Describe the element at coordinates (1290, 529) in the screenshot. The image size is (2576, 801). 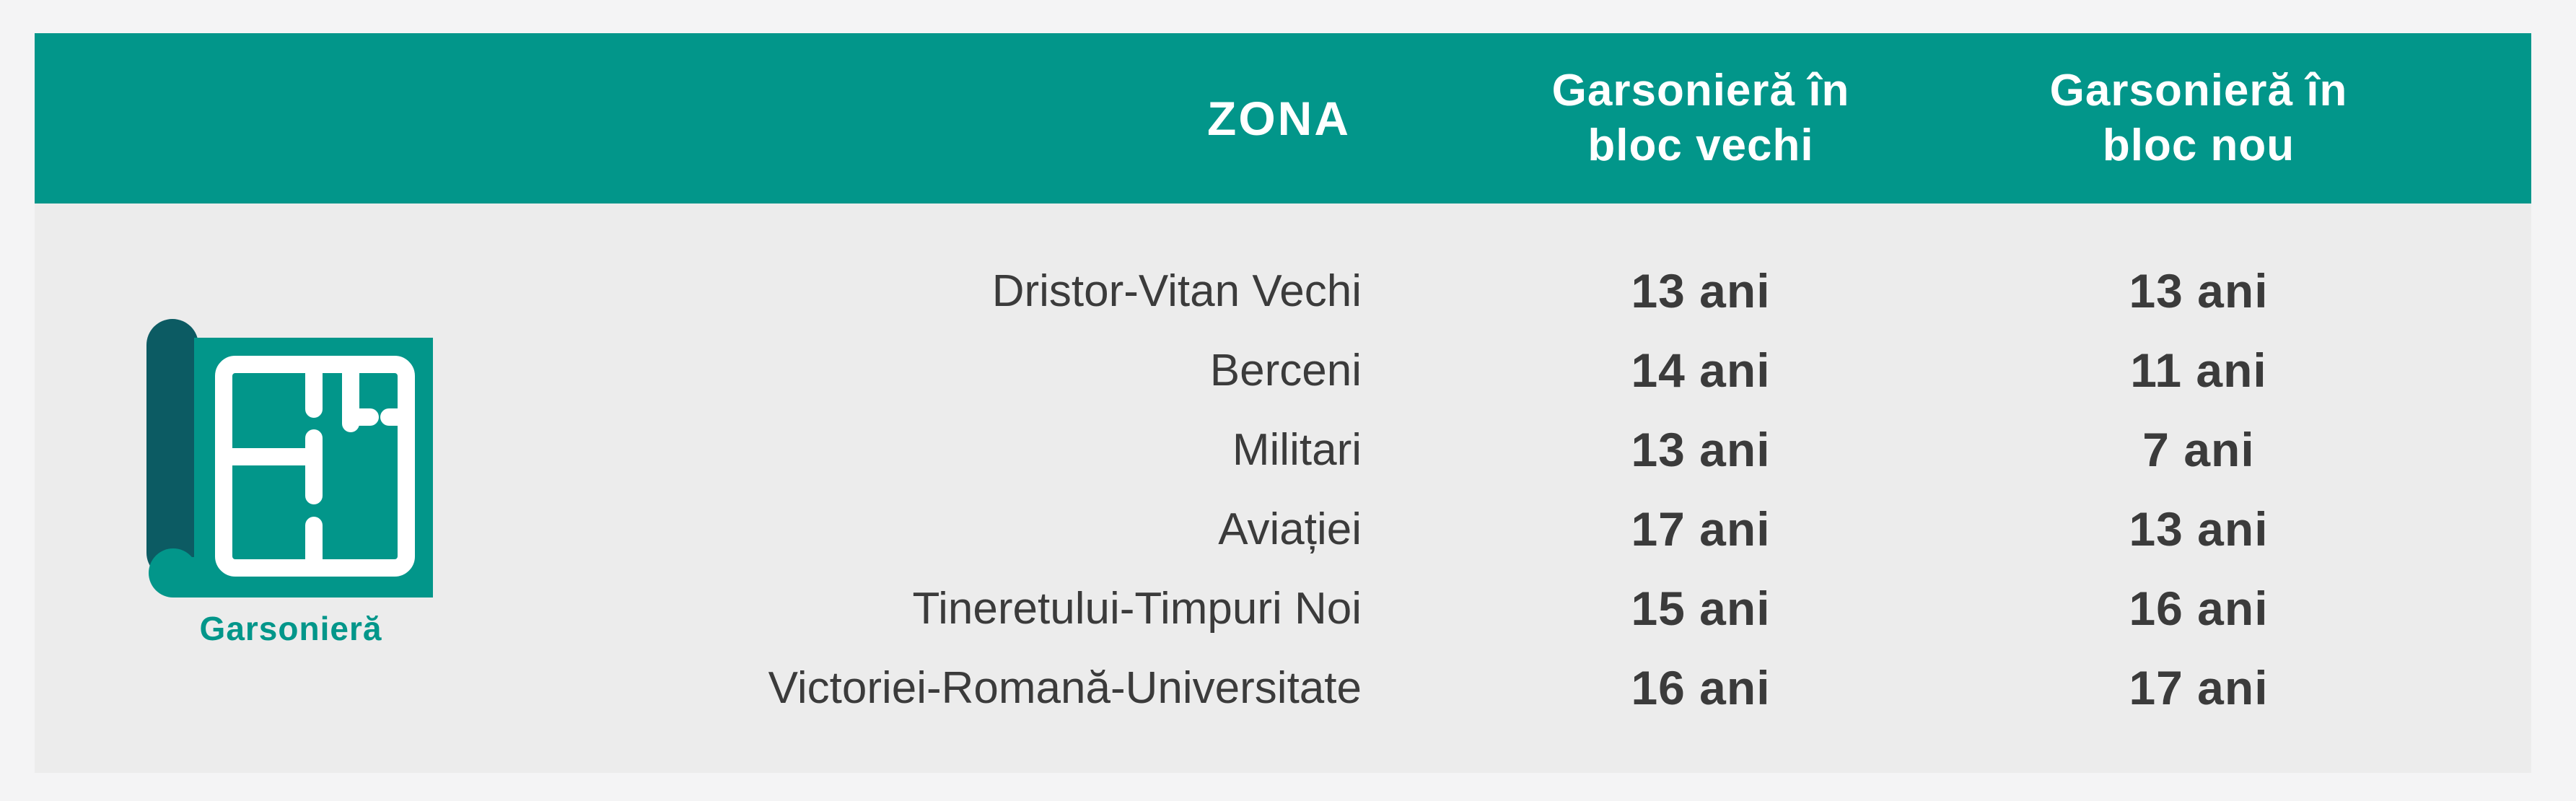
I see `zone-name: Aviației` at that location.